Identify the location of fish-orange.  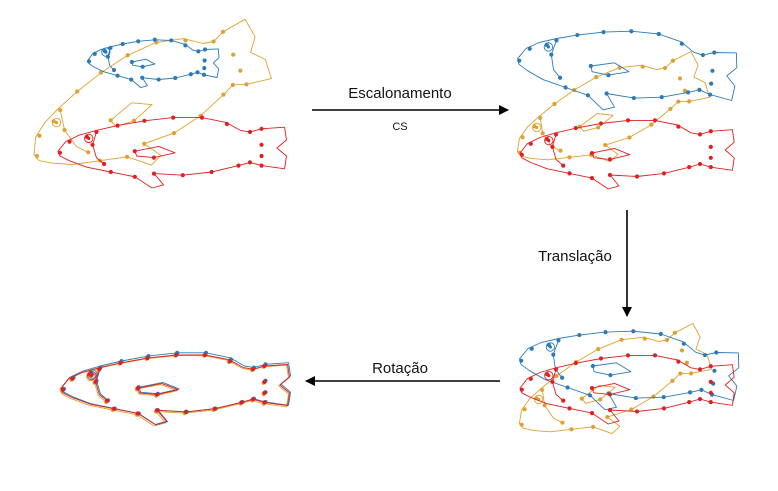
(613, 107).